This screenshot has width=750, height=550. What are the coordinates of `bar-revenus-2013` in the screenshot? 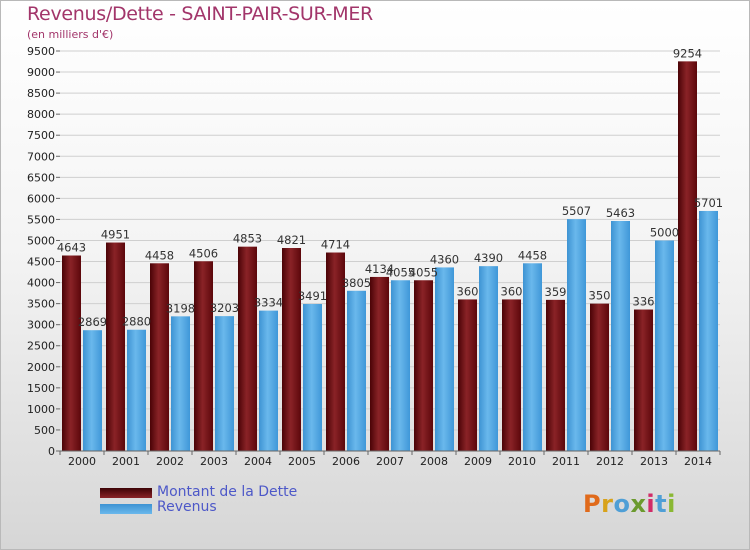 It's located at (664, 345).